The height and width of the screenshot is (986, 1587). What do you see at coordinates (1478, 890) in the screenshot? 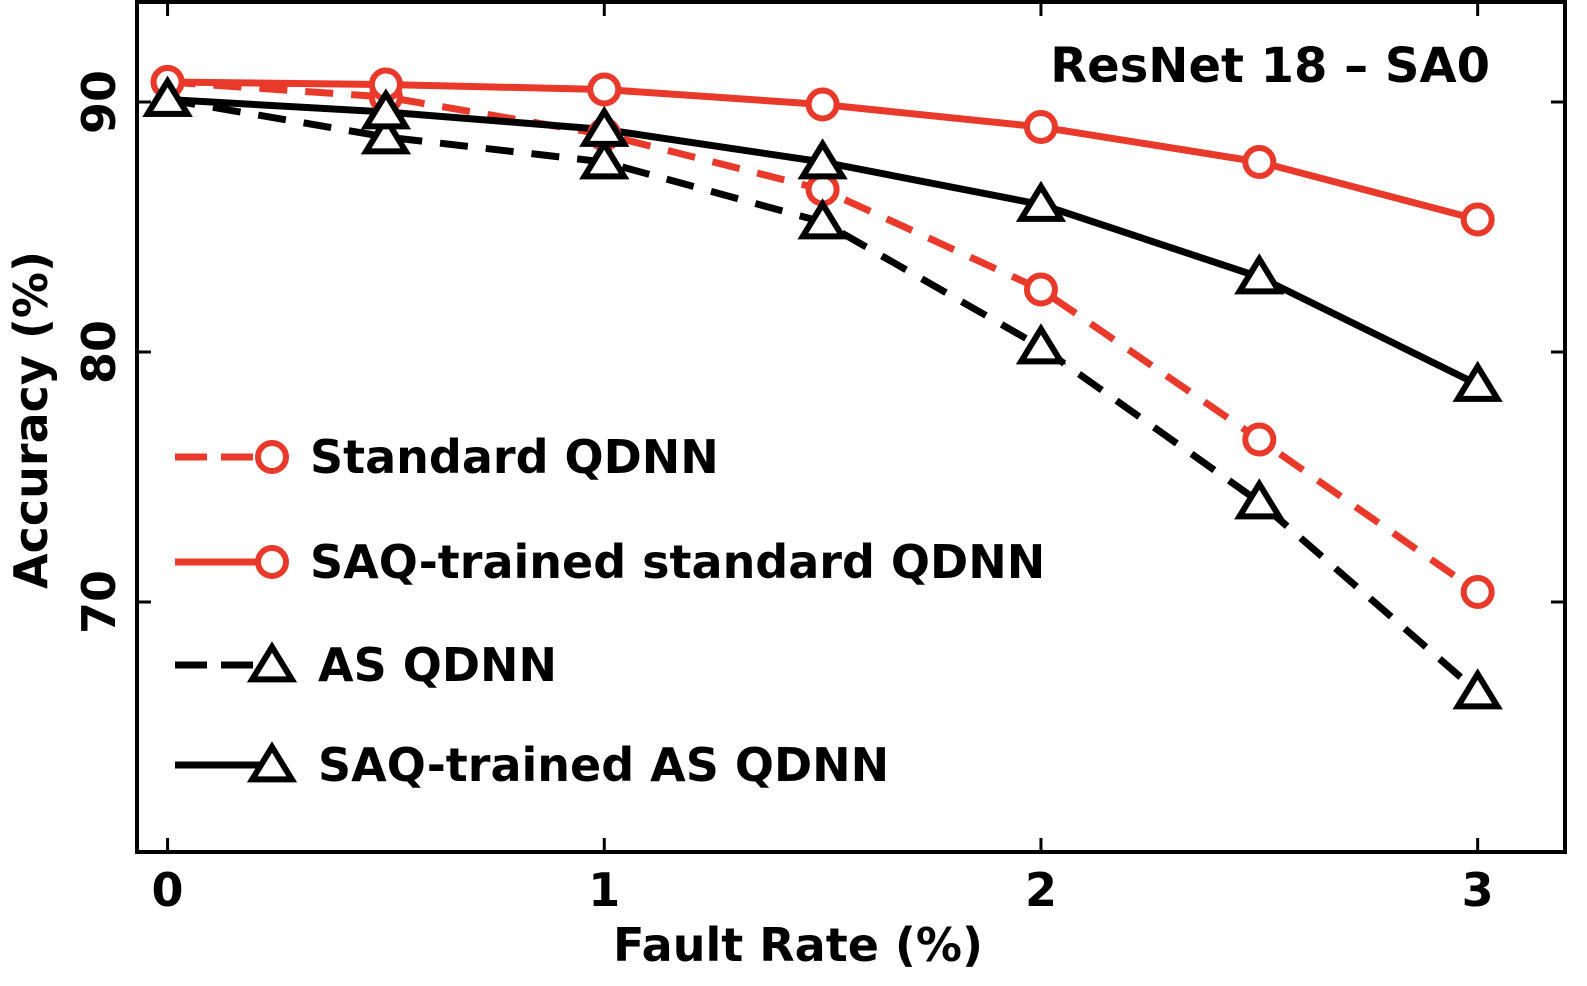
I see `x-tick-label: 3` at bounding box center [1478, 890].